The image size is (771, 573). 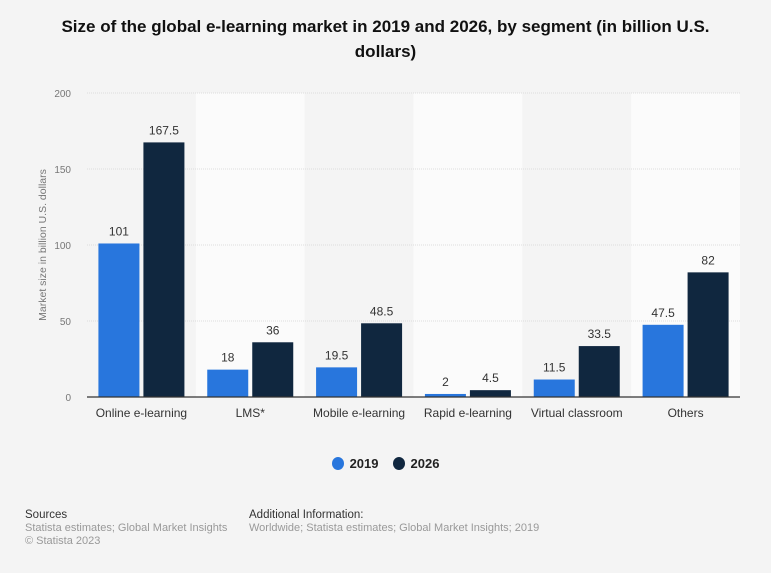 I want to click on data-label: 33.5, so click(x=600, y=334).